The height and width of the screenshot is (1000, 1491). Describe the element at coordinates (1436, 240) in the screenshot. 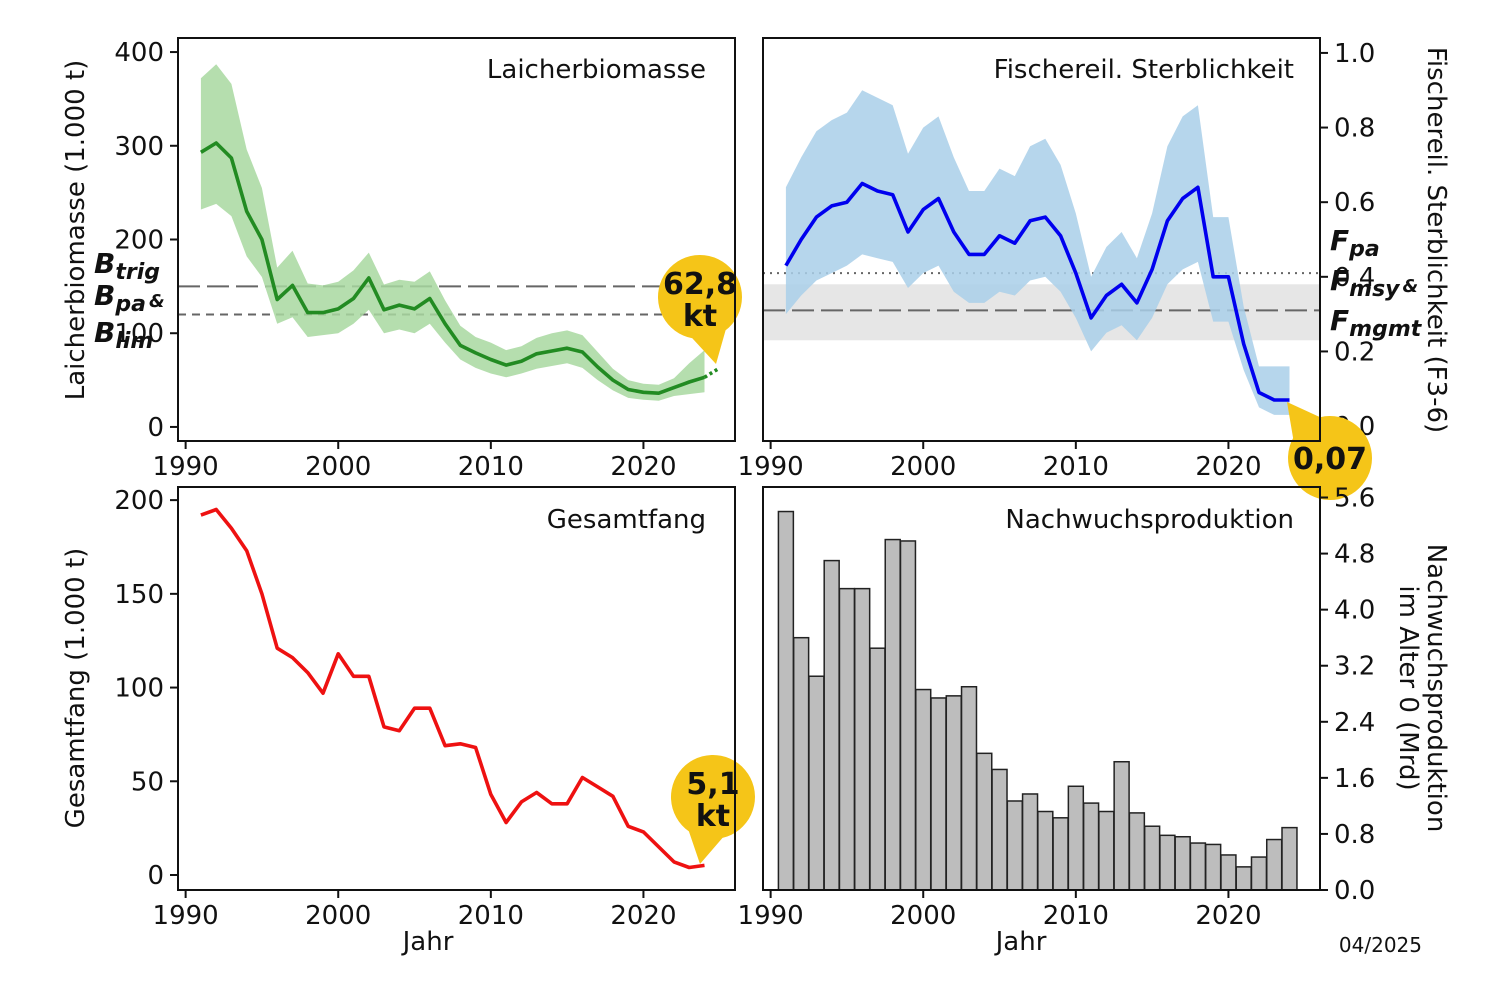

I see `y-axis-label: Fischereil. Sterblichkeit (F3-6)` at that location.